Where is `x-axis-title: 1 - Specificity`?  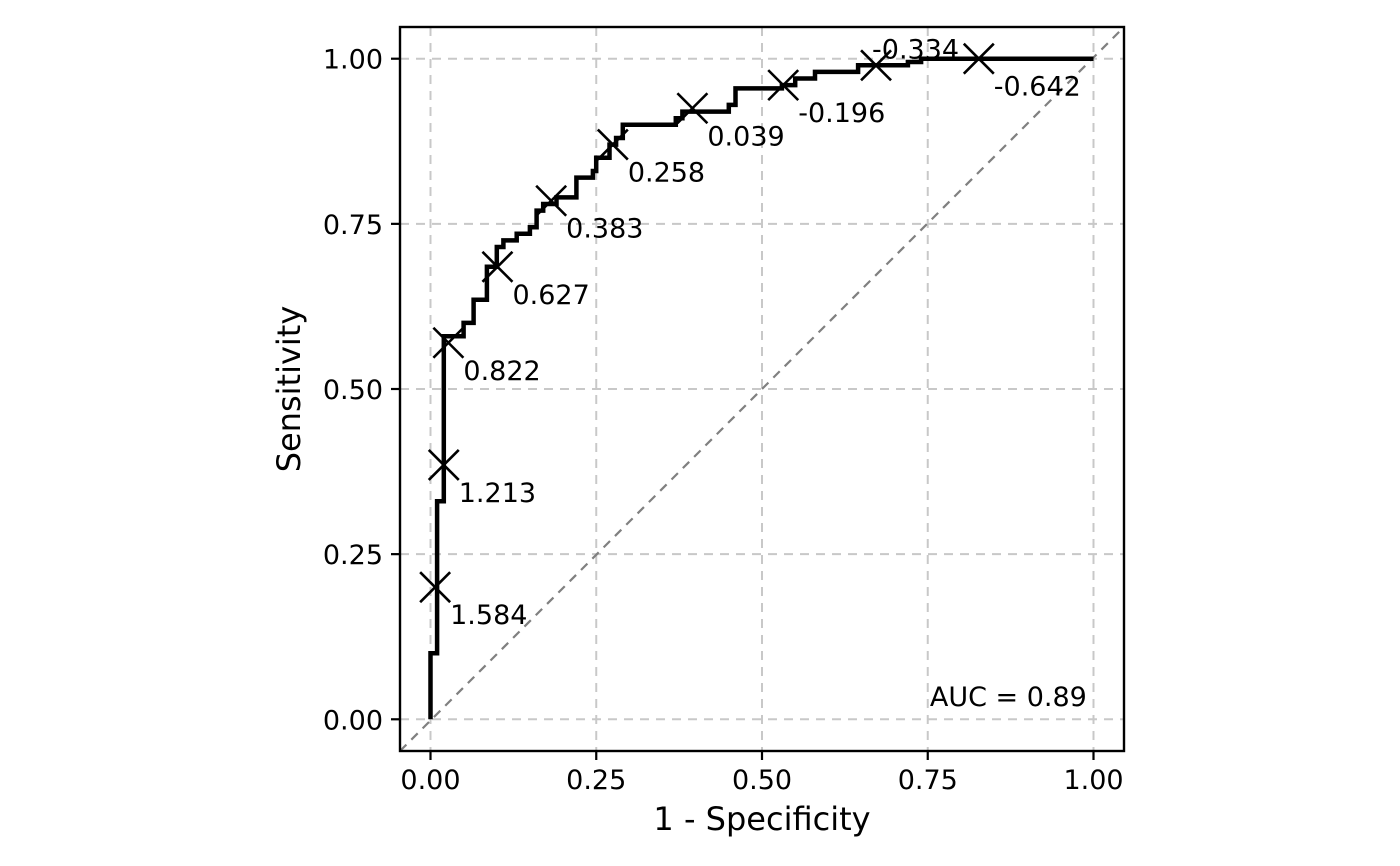
x-axis-title: 1 - Specificity is located at coordinates (761, 819).